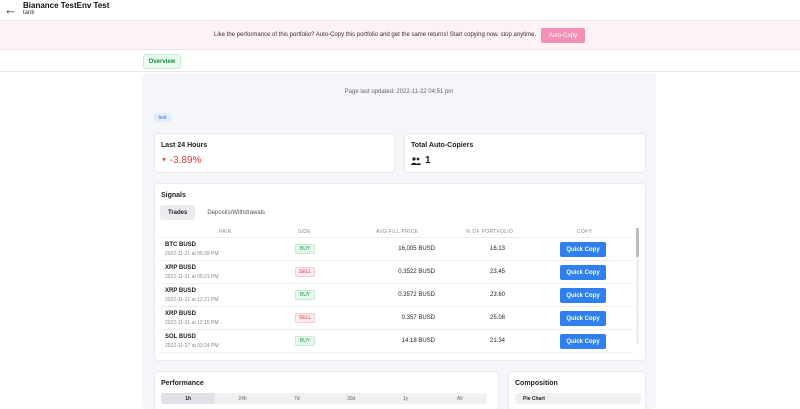 The width and height of the screenshot is (800, 409). Describe the element at coordinates (416, 295) in the screenshot. I see `avg-fill-price: 0.3572 BUSD` at that location.